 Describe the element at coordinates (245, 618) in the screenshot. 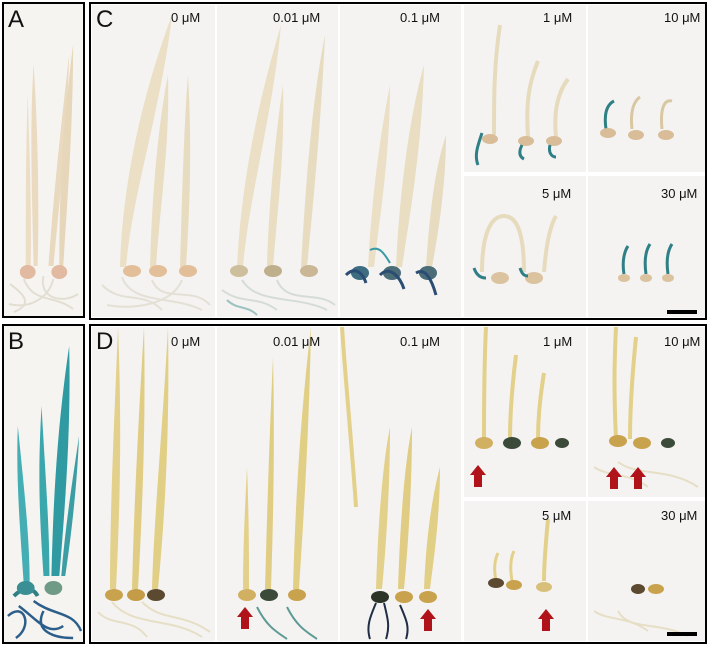

I see `panel-d-arrow-0-01uM` at that location.